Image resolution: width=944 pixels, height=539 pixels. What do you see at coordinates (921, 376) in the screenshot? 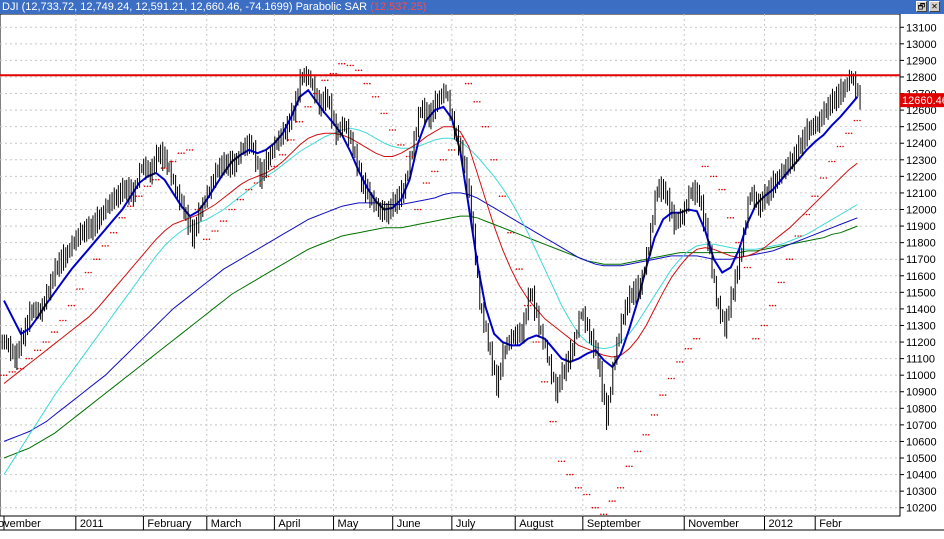
I see `y-tick-label: 11000` at bounding box center [921, 376].